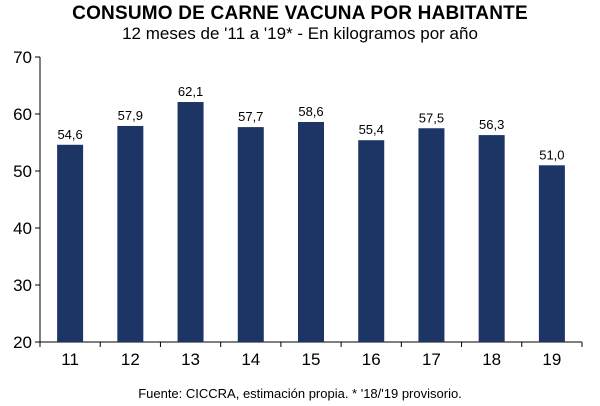 The image size is (600, 406). Describe the element at coordinates (491, 359) in the screenshot. I see `x-tick-label: 18` at that location.